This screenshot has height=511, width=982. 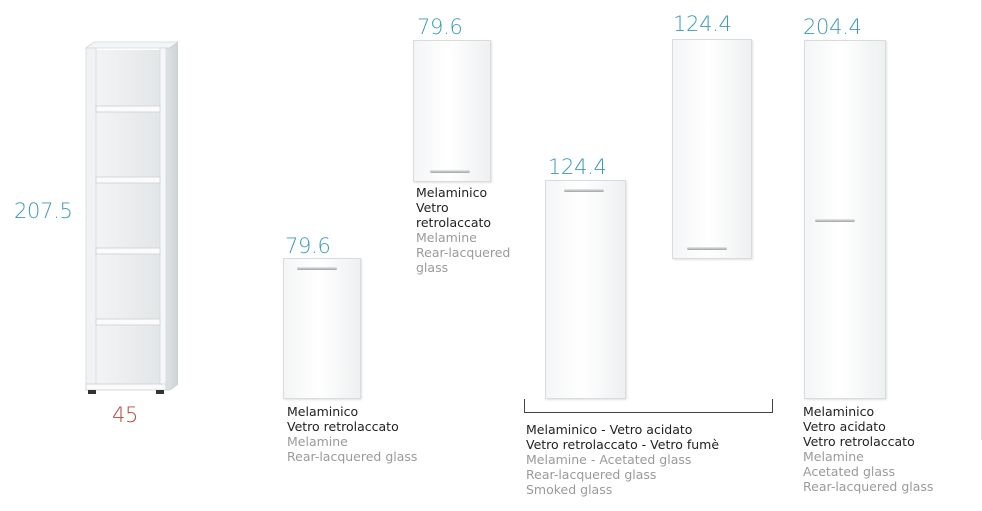 I want to click on group-bracket, so click(x=648, y=406).